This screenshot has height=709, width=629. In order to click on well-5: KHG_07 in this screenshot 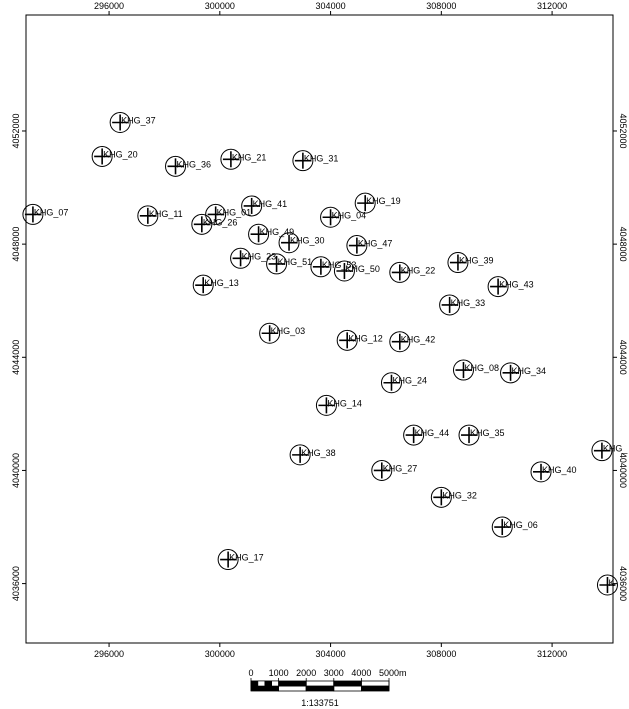, I will do `click(45, 214)`.